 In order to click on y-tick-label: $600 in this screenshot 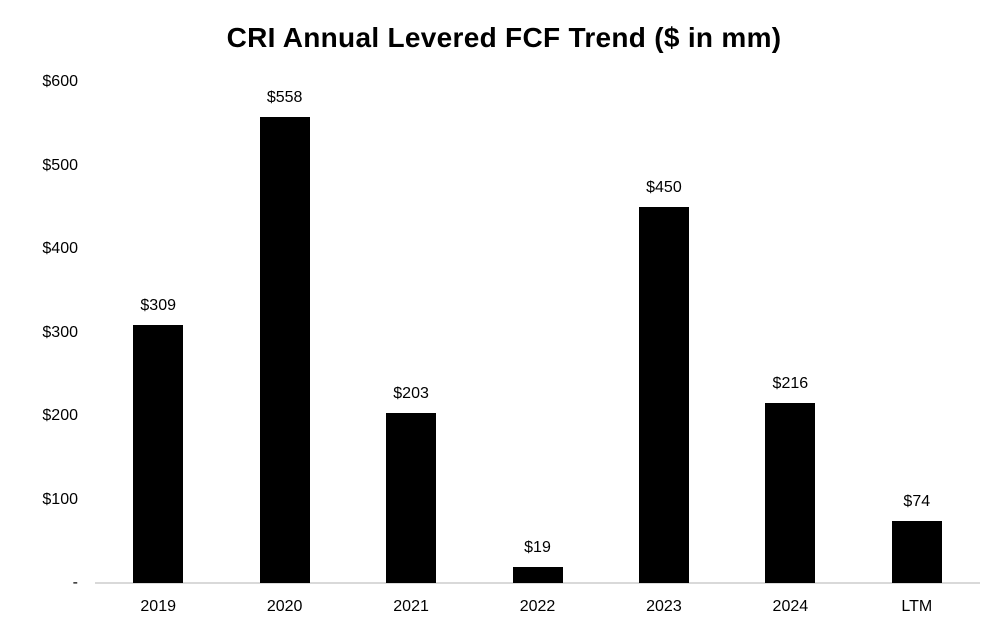, I will do `click(60, 81)`.